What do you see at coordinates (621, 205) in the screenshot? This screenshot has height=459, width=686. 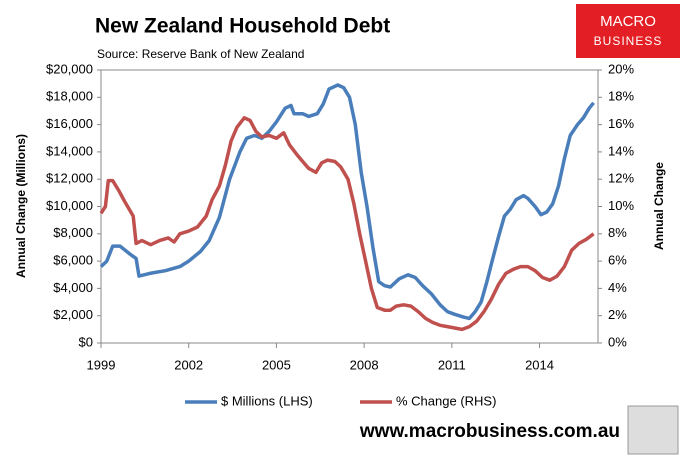 I see `y2-tick-label: 10%` at bounding box center [621, 205].